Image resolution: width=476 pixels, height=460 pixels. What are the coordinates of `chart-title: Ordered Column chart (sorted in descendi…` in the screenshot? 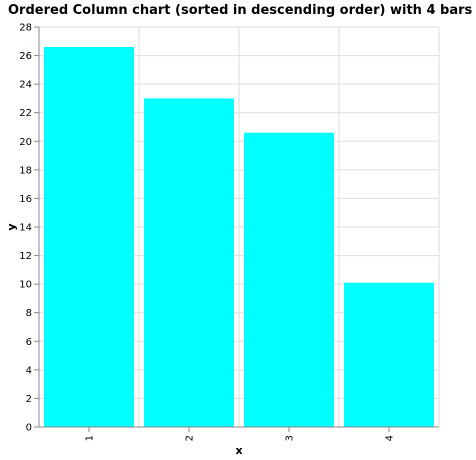 It's located at (240, 10).